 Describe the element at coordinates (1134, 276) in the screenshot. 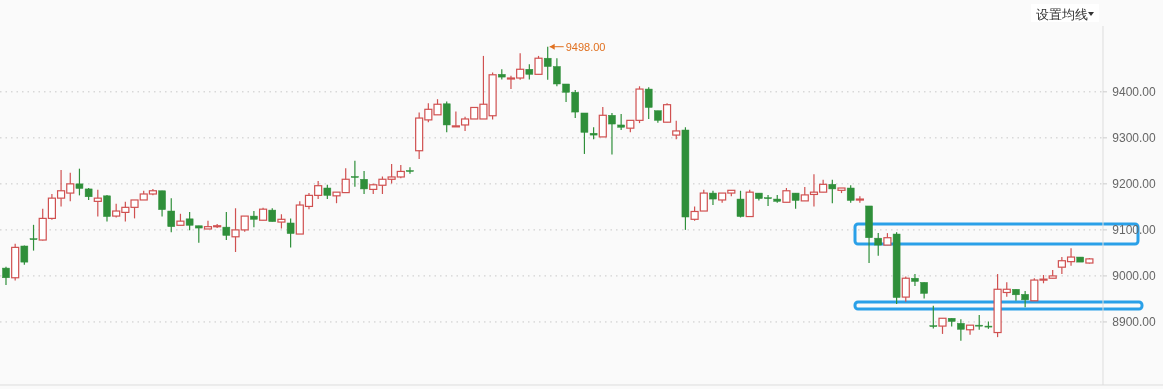

I see `y-tick-label: 9000.00` at that location.